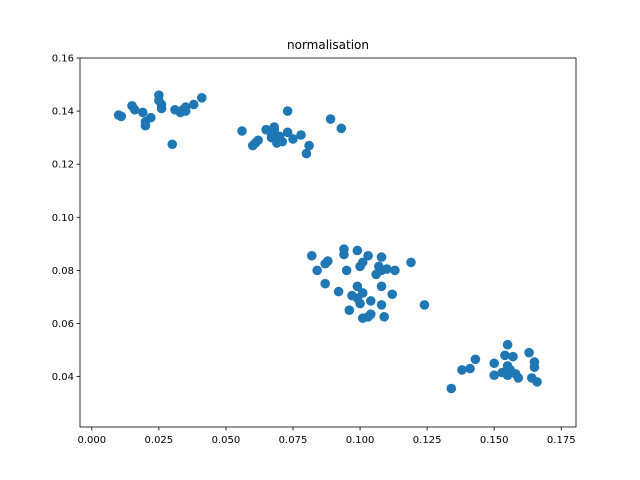  Describe the element at coordinates (91, 440) in the screenshot. I see `x-tick-label: 0.000` at that location.